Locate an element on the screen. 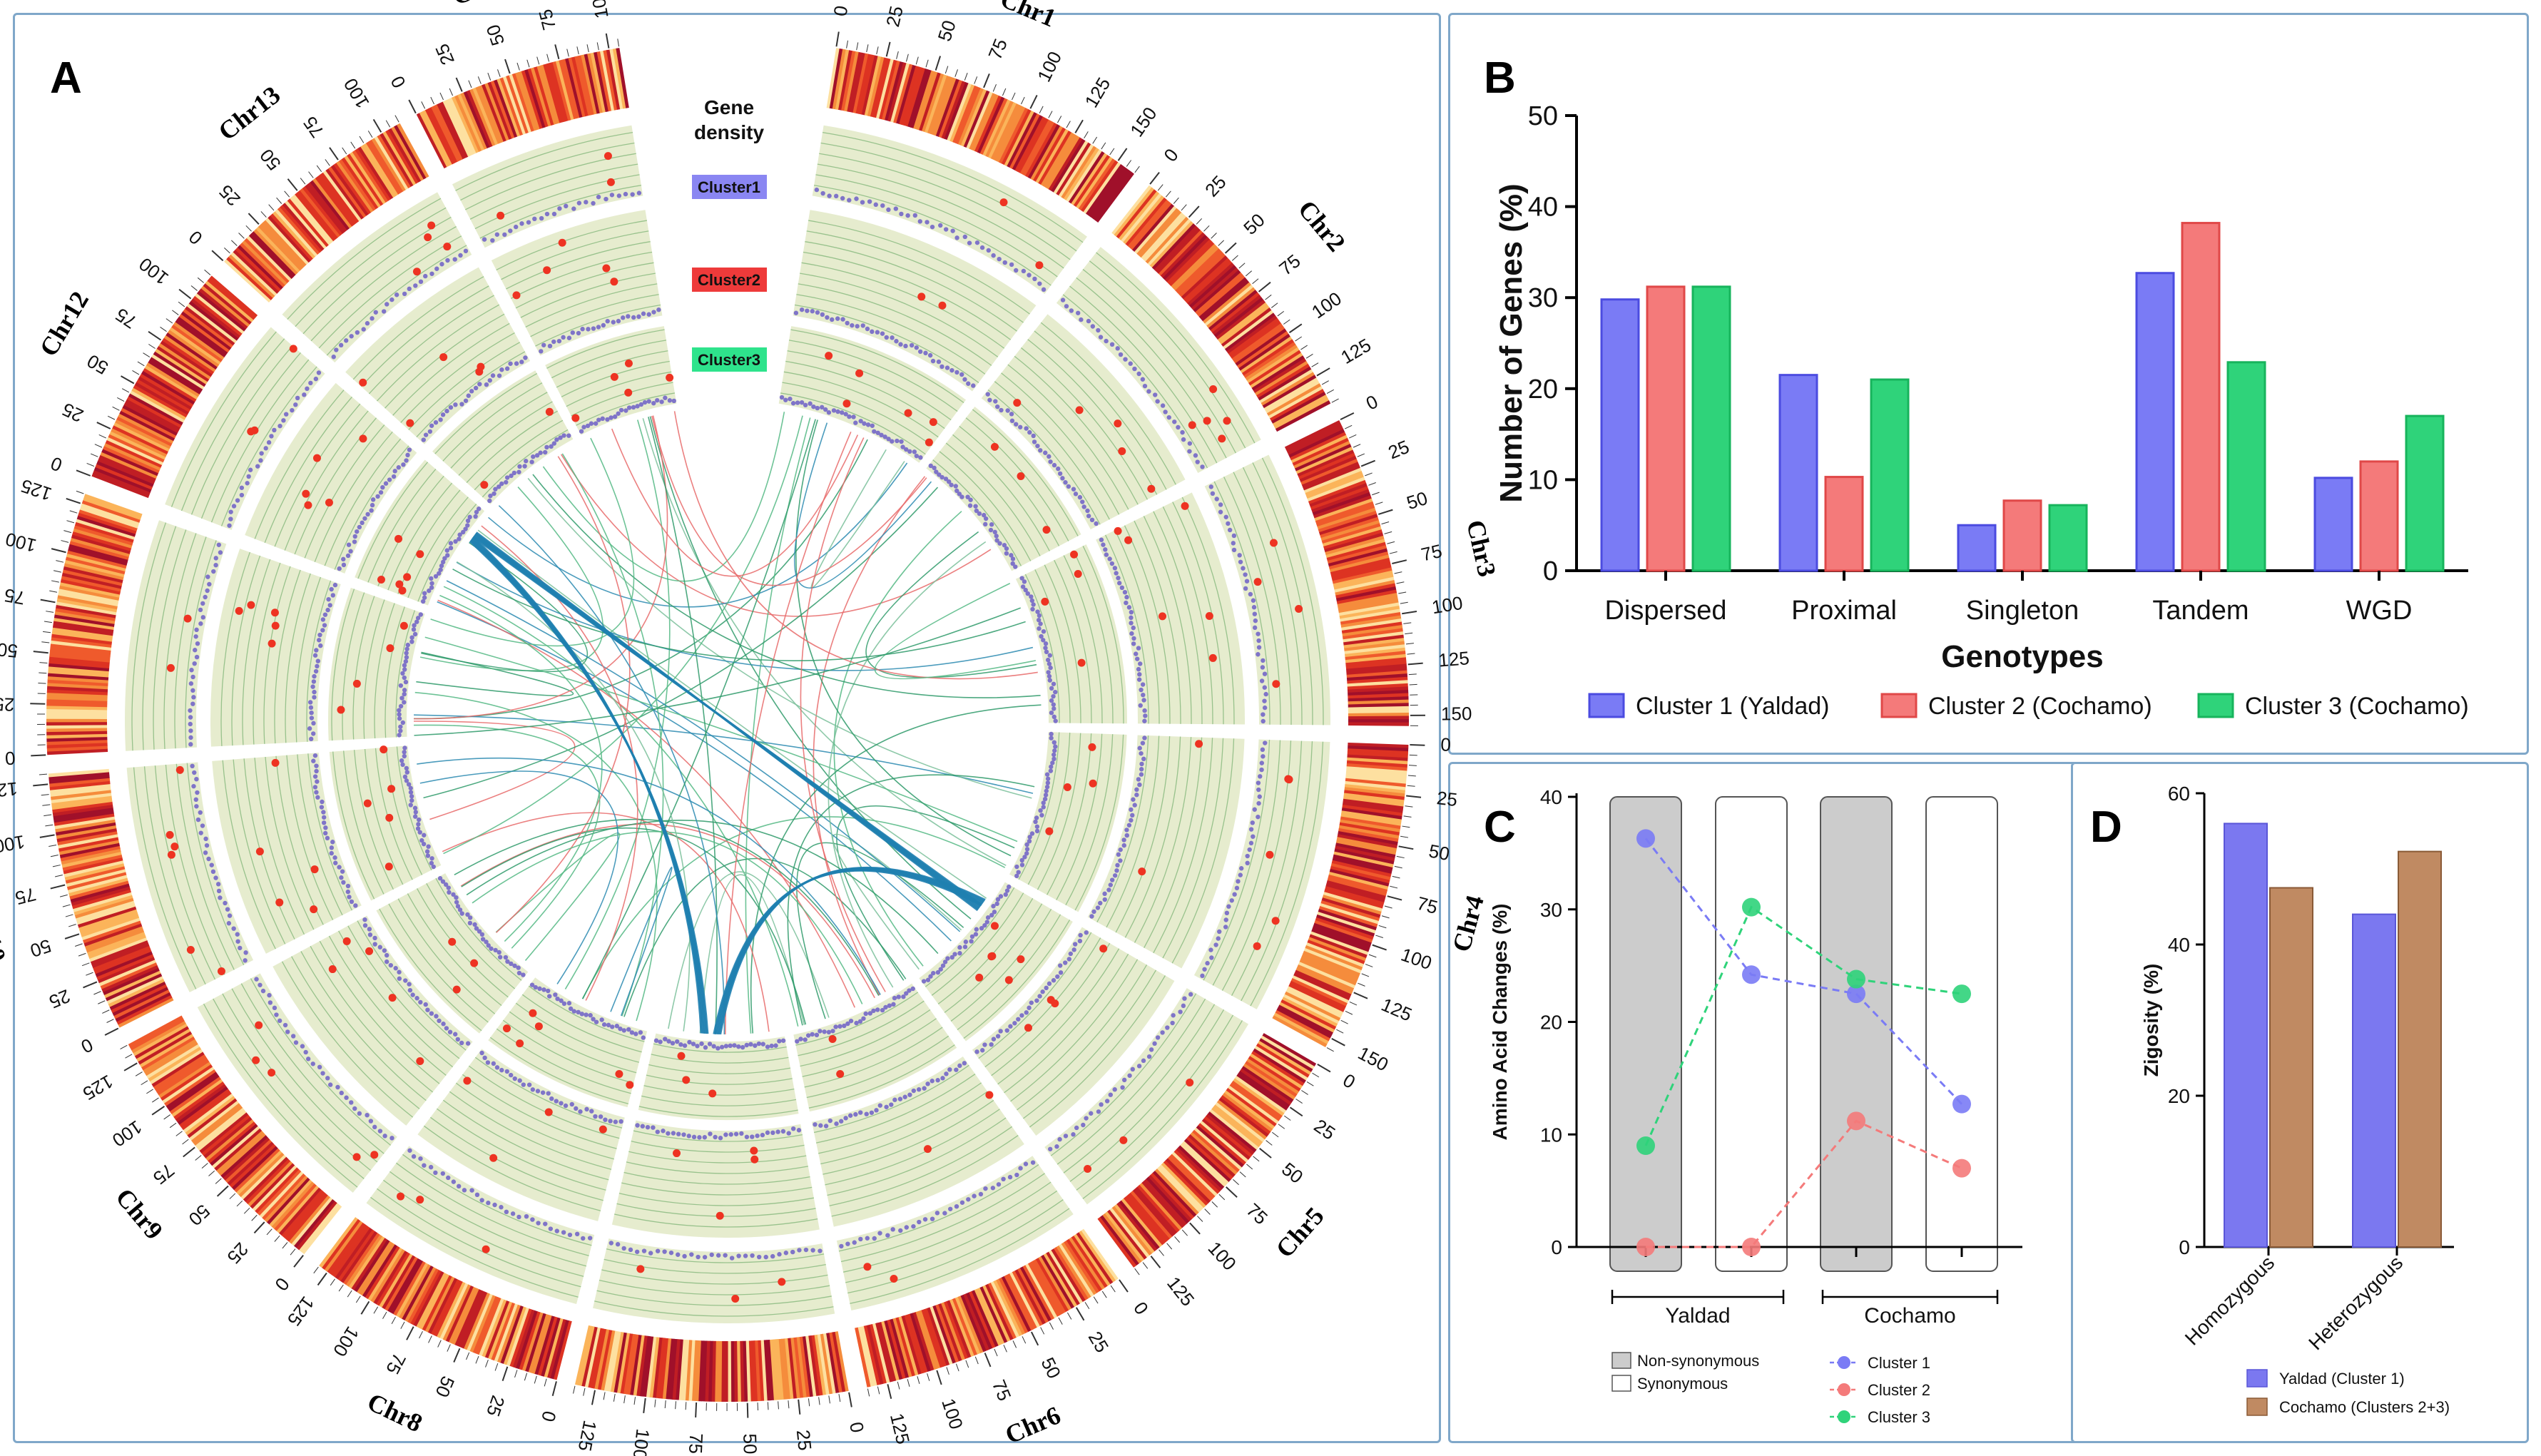 The height and width of the screenshot is (1456, 2541). tick-label: 50 is located at coordinates (1439, 852).